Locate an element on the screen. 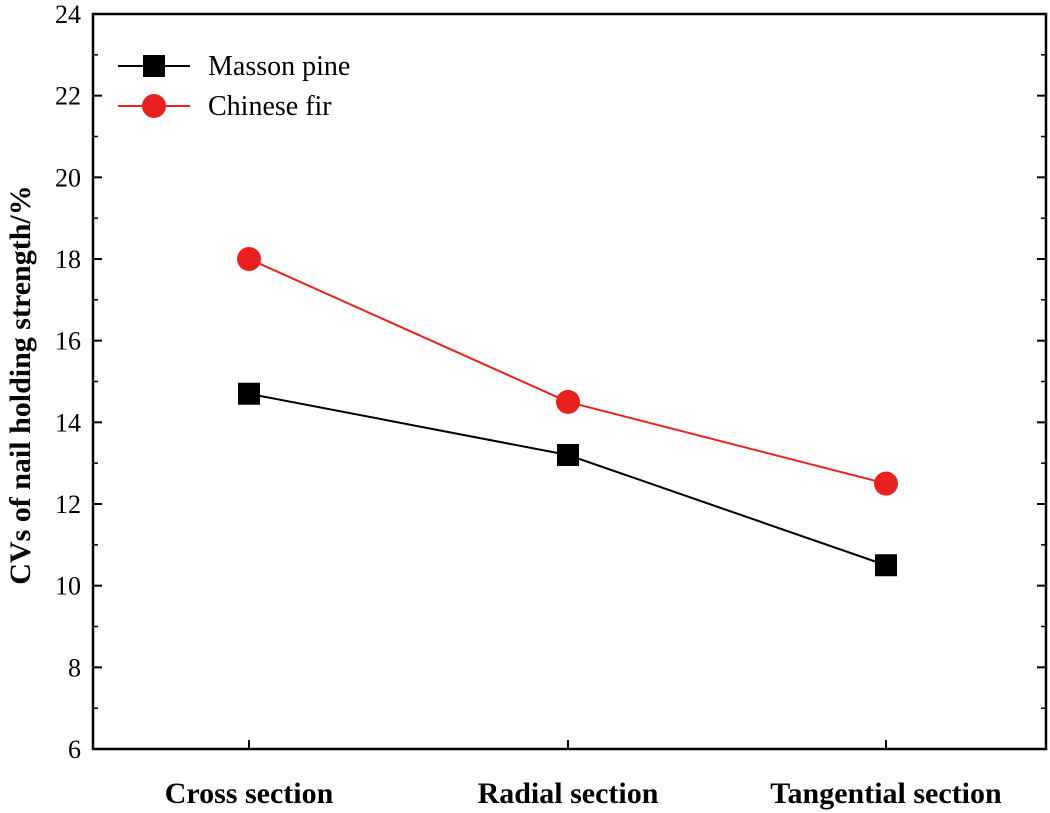 This screenshot has width=1050, height=813. y-tick-label: 24 is located at coordinates (68, 14).